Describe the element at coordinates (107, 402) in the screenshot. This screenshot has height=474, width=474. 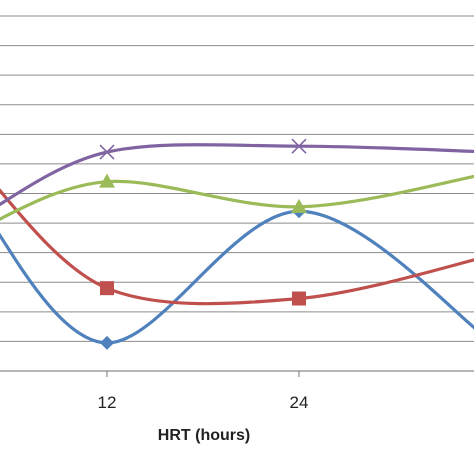
I see `x-tick-label: 12` at that location.